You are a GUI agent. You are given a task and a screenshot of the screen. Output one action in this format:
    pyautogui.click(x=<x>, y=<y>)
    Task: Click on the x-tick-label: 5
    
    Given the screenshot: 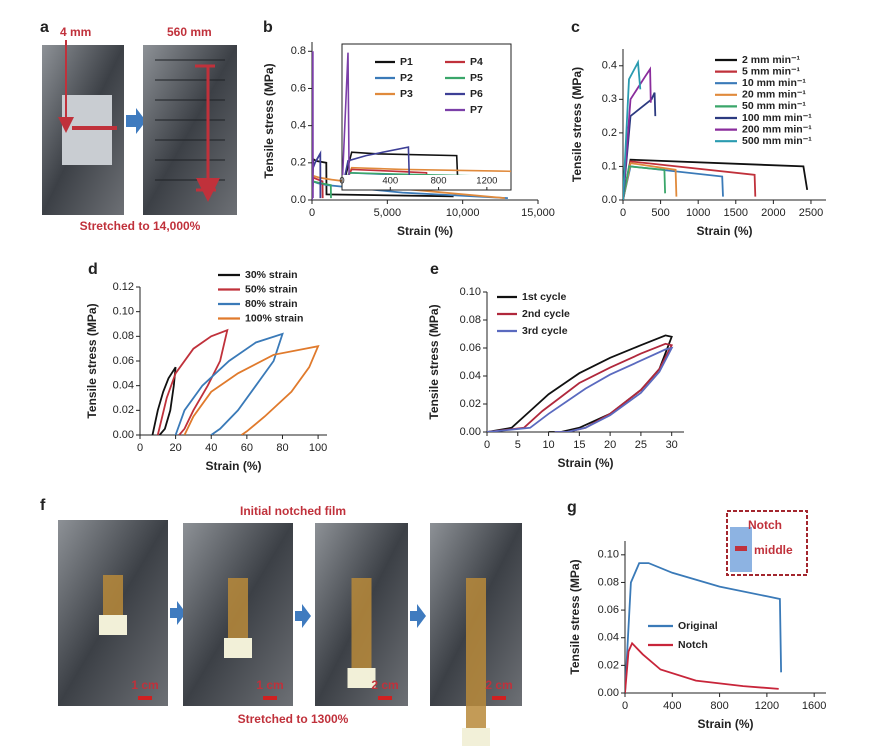 What is the action you would take?
    pyautogui.click(x=518, y=445)
    